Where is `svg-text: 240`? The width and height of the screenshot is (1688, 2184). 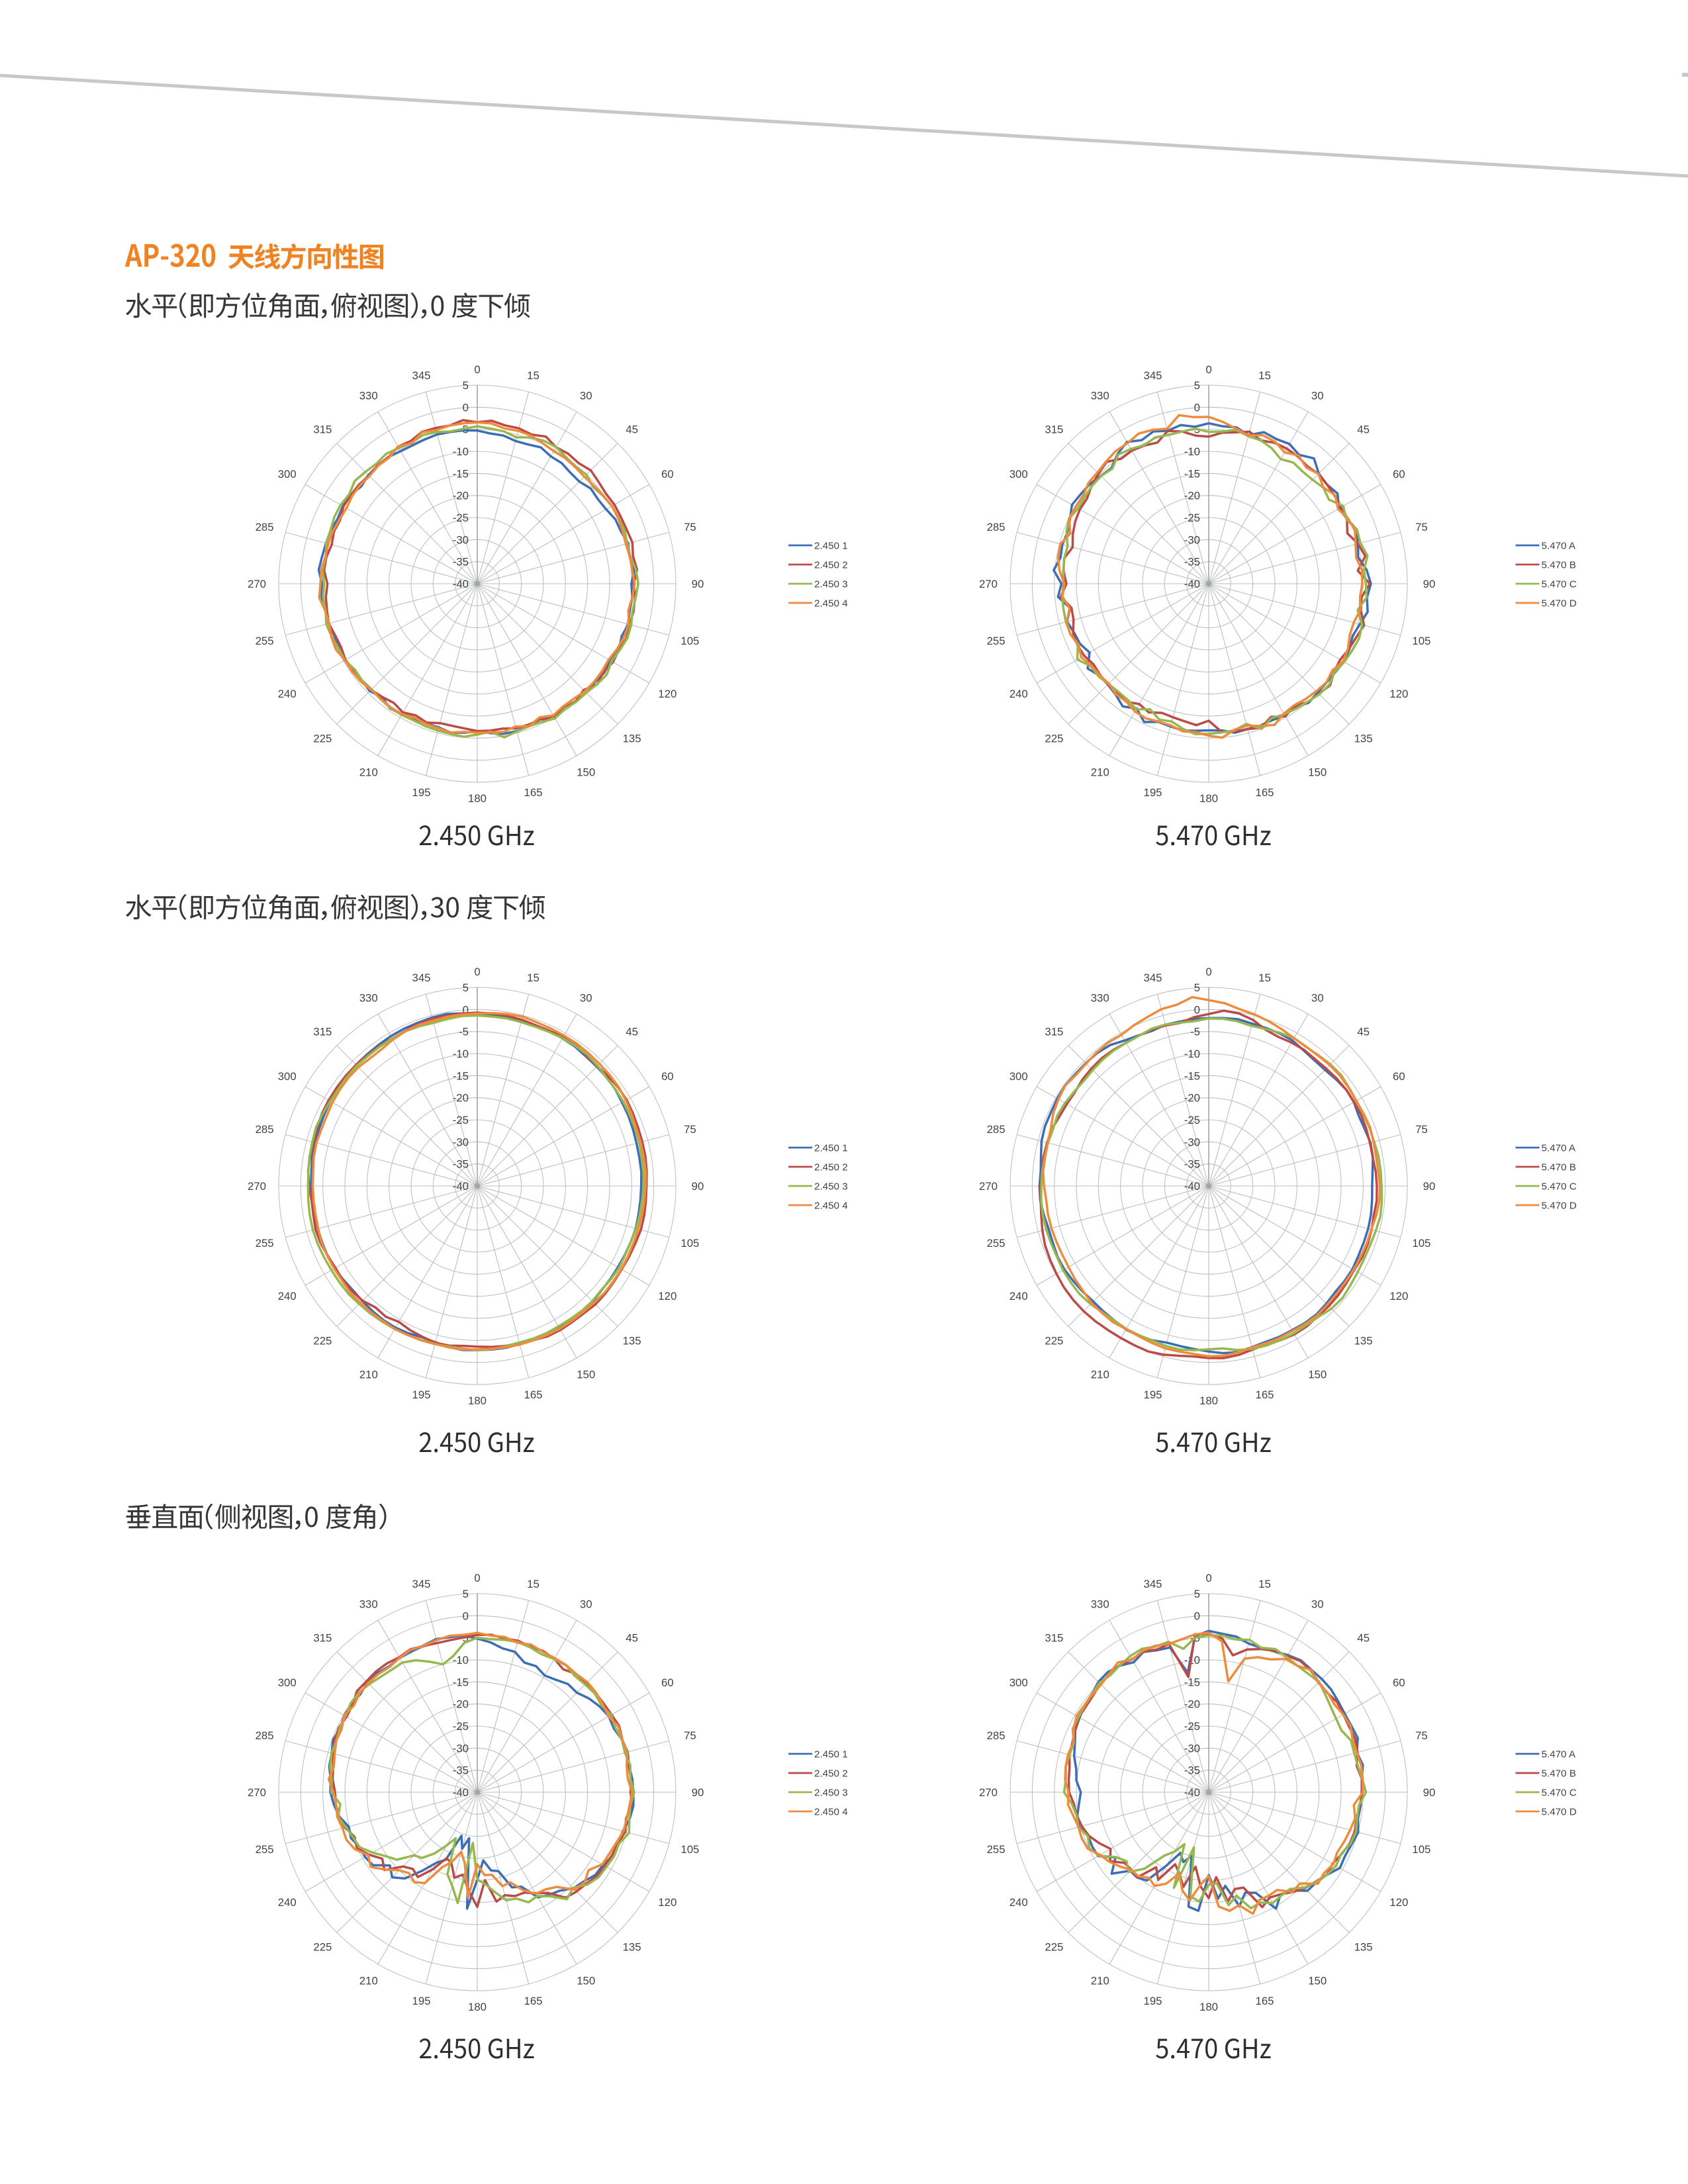
svg-text: 240 is located at coordinates (1018, 694).